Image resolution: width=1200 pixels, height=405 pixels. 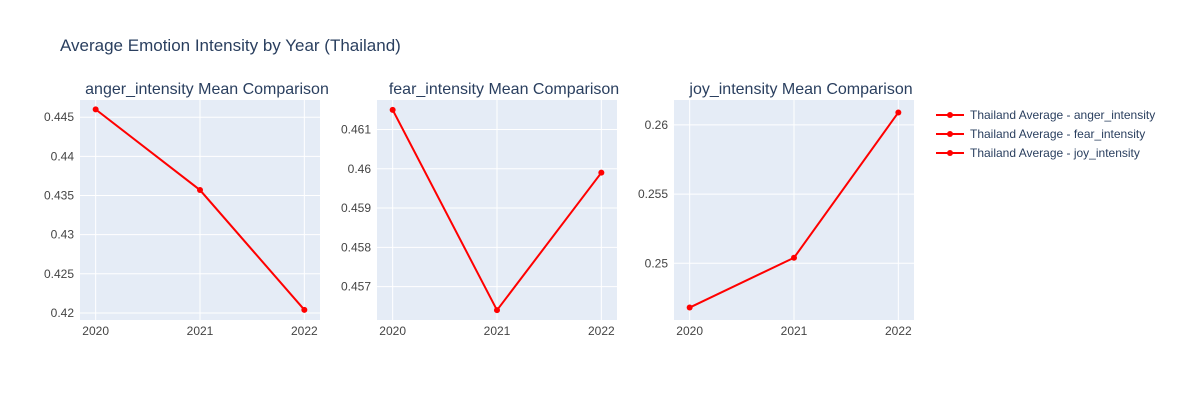 What do you see at coordinates (356, 247) in the screenshot?
I see `y-tick-label: 0.458` at bounding box center [356, 247].